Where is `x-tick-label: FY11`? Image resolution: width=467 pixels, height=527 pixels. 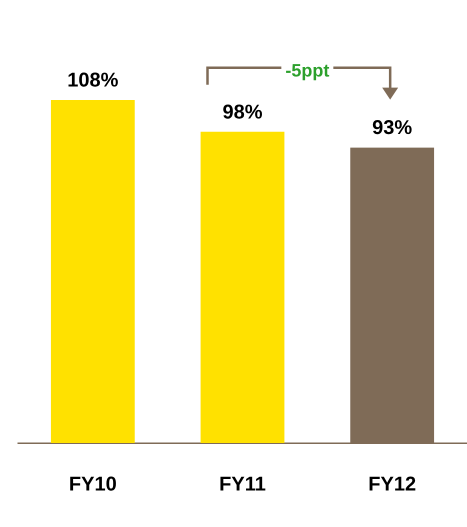 x-tick-label: FY11 is located at coordinates (242, 485).